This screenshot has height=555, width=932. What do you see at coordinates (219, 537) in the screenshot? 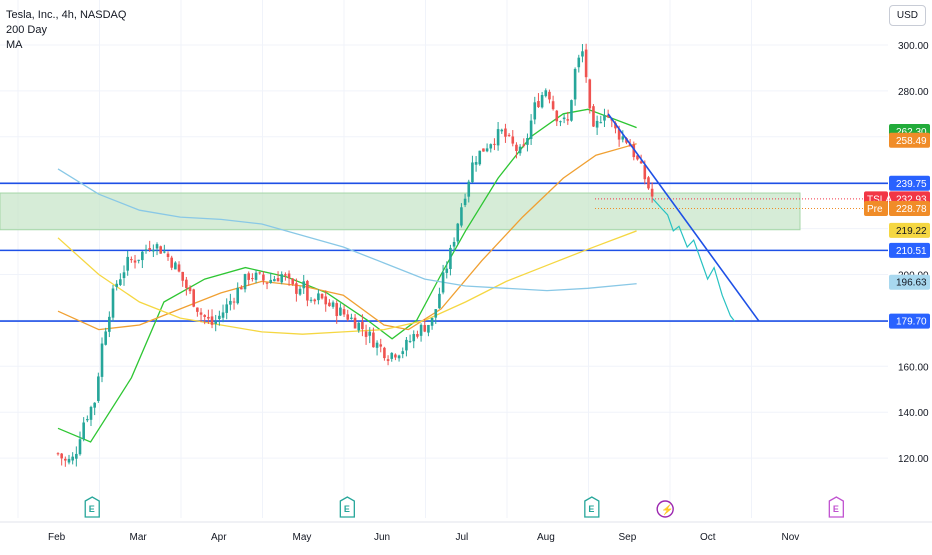
I see `x-tick-label: Apr` at bounding box center [219, 537].